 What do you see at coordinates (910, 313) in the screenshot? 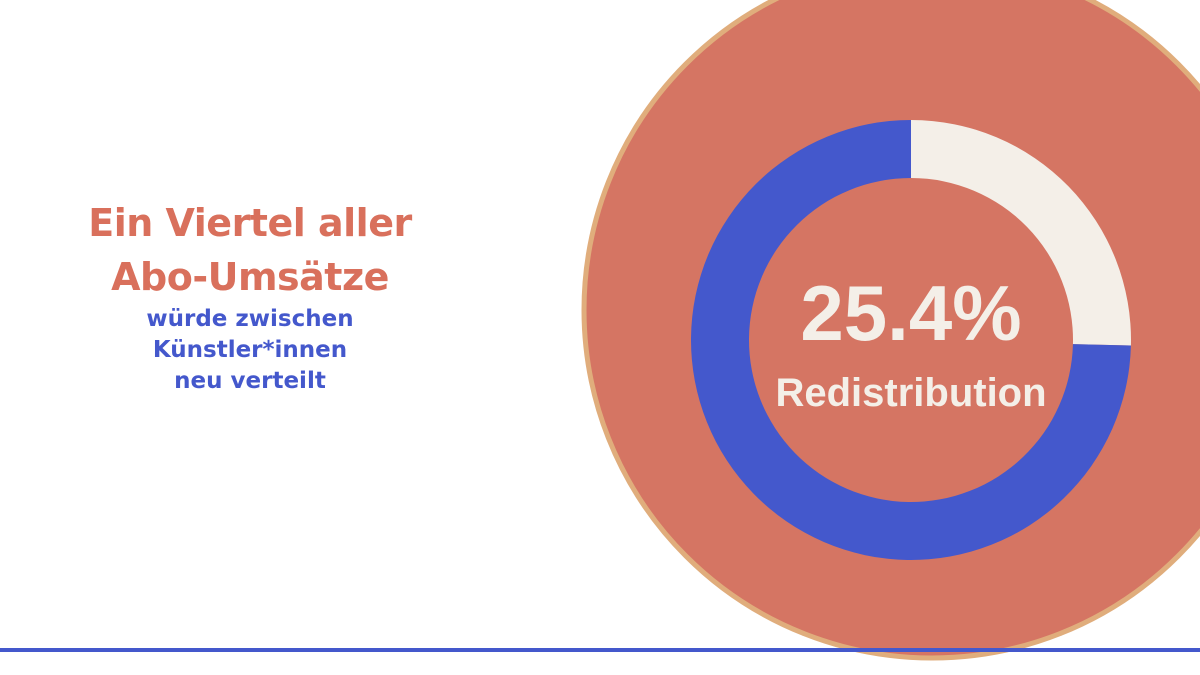
I see `center-value: 25.4%` at bounding box center [910, 313].